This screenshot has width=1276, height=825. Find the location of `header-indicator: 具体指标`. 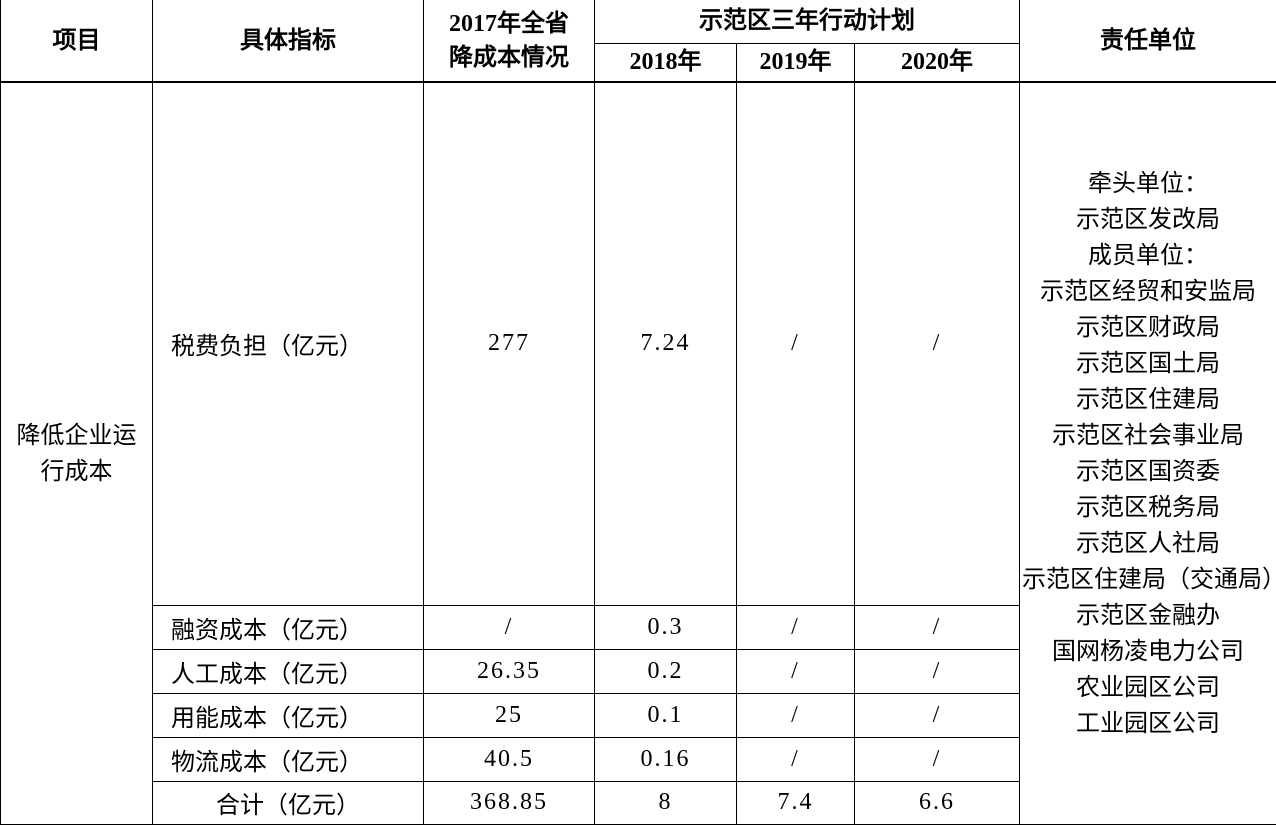

header-indicator: 具体指标 is located at coordinates (288, 41).